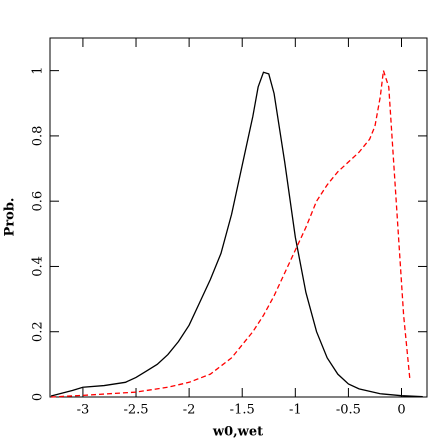 This screenshot has height=443, width=443. What do you see at coordinates (38, 331) in the screenshot?
I see `y-tick-label: 0.2` at bounding box center [38, 331].